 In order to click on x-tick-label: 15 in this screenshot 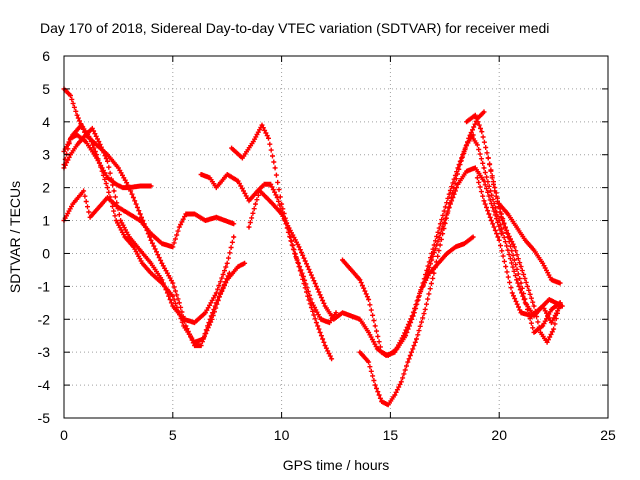, I will do `click(391, 435)`.